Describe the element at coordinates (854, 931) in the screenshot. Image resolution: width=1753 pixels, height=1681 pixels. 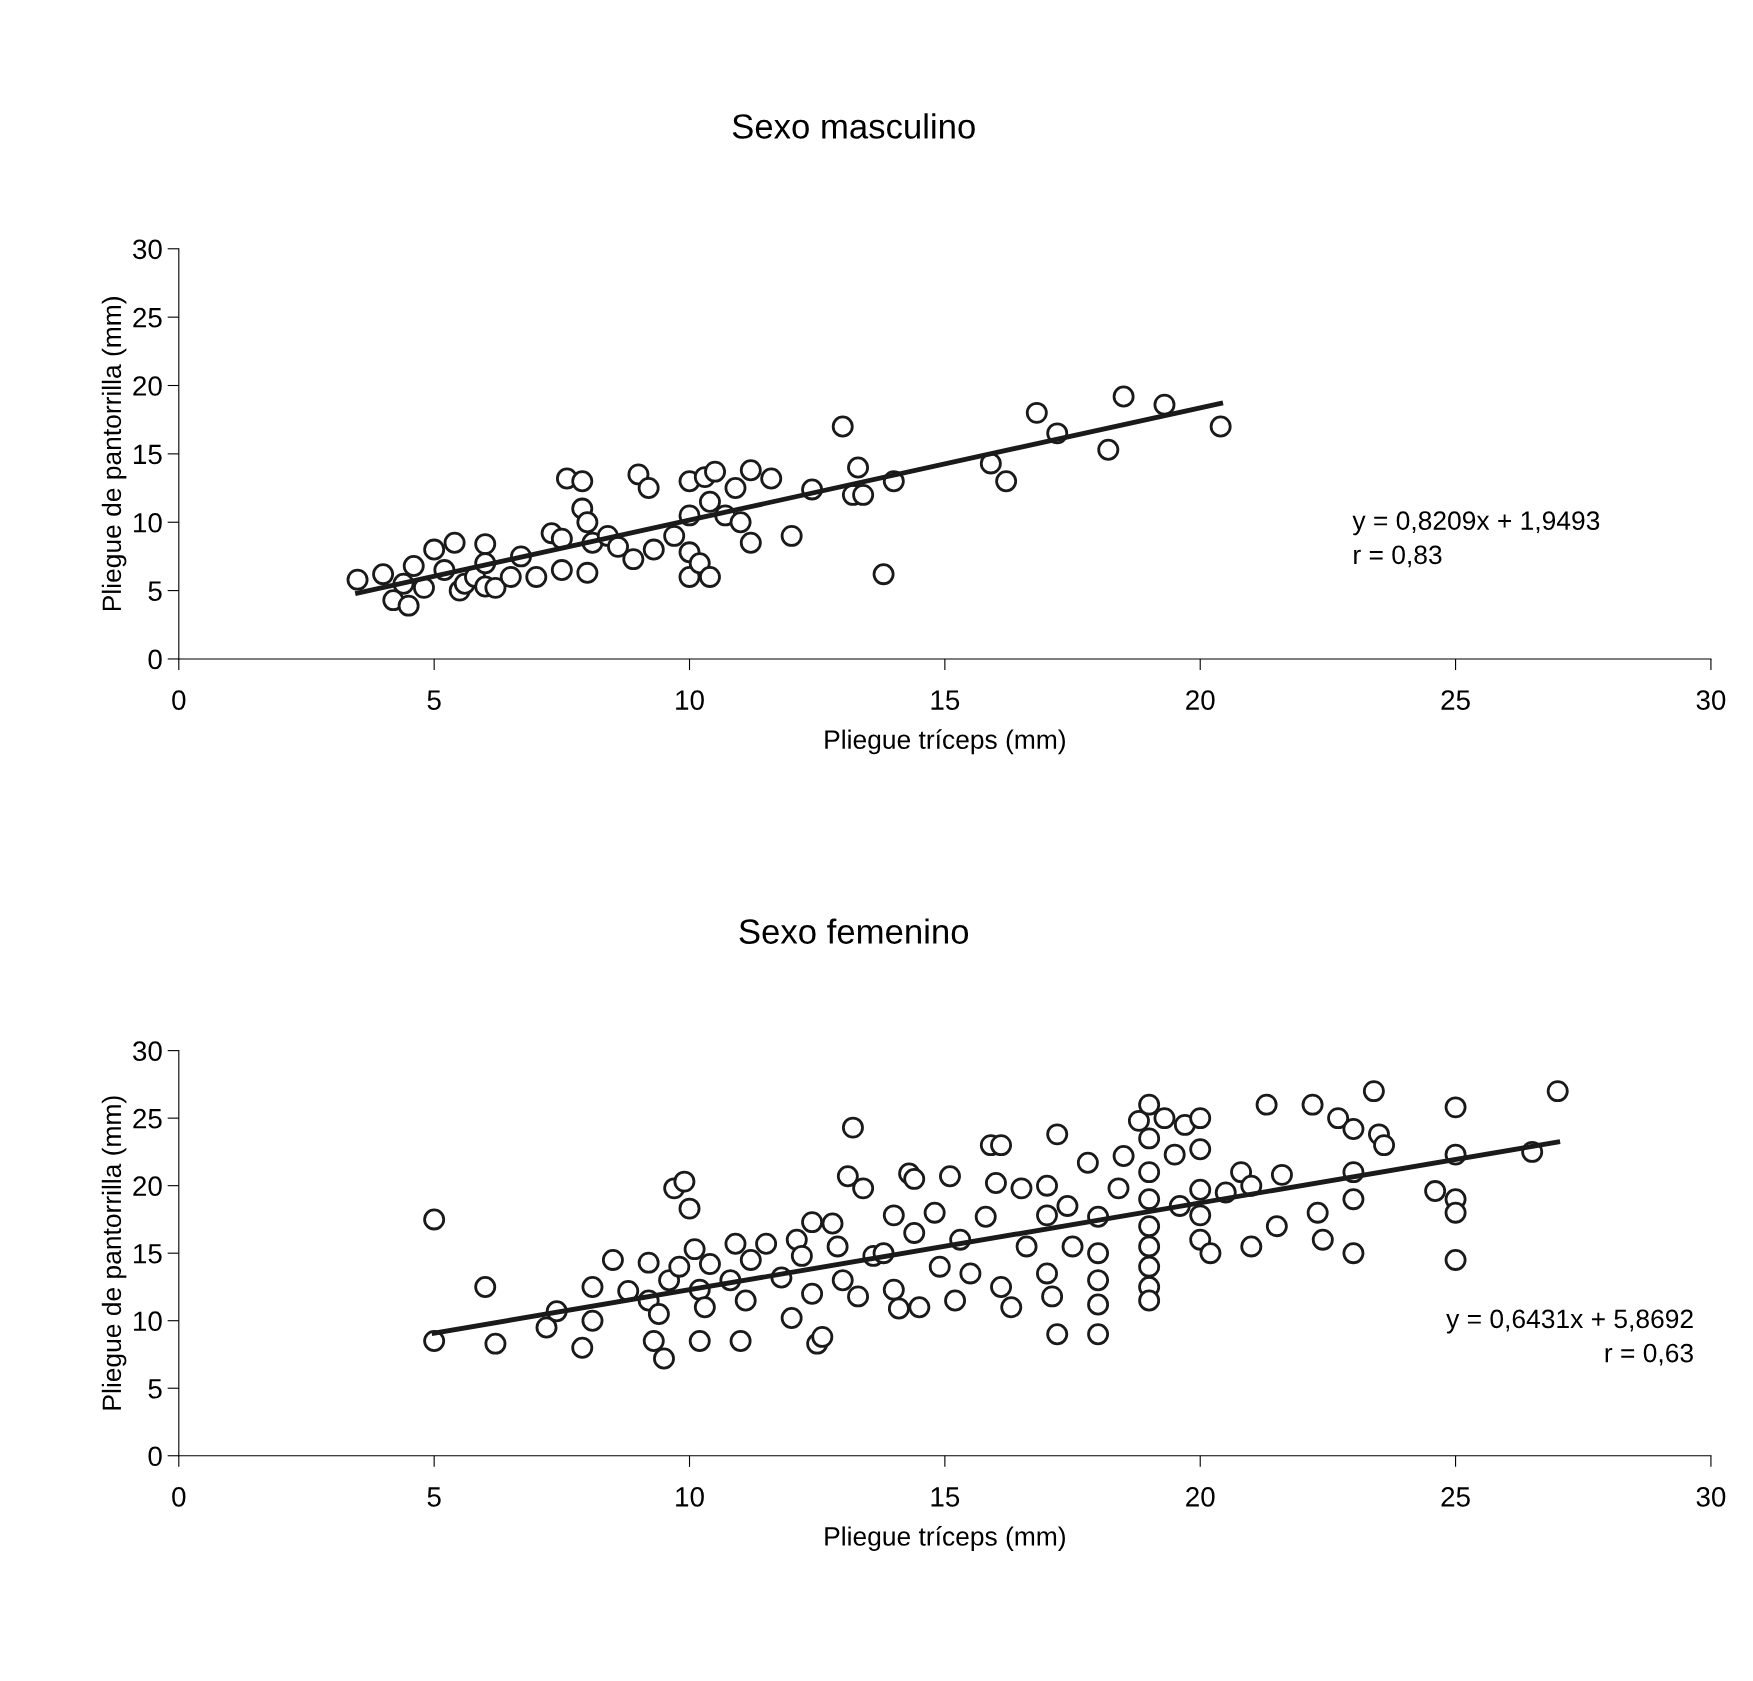
I see `chart-title: Sexo femenino` at that location.